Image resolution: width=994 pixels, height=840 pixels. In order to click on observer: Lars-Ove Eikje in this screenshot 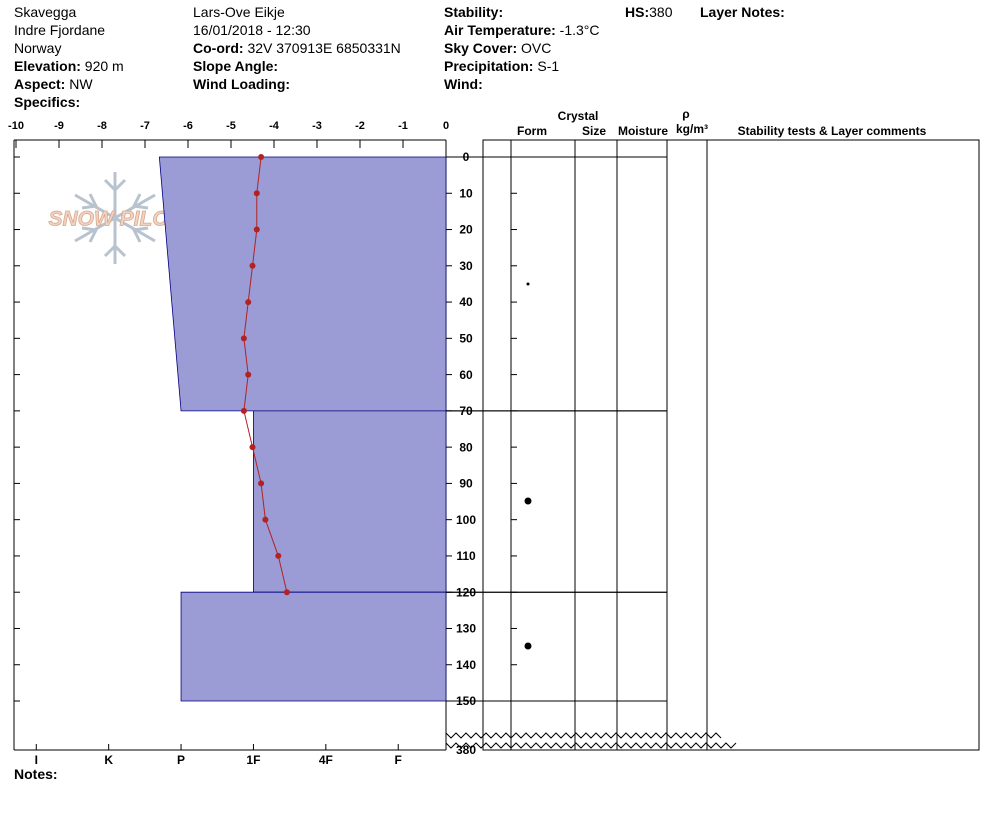, I will do `click(239, 12)`.